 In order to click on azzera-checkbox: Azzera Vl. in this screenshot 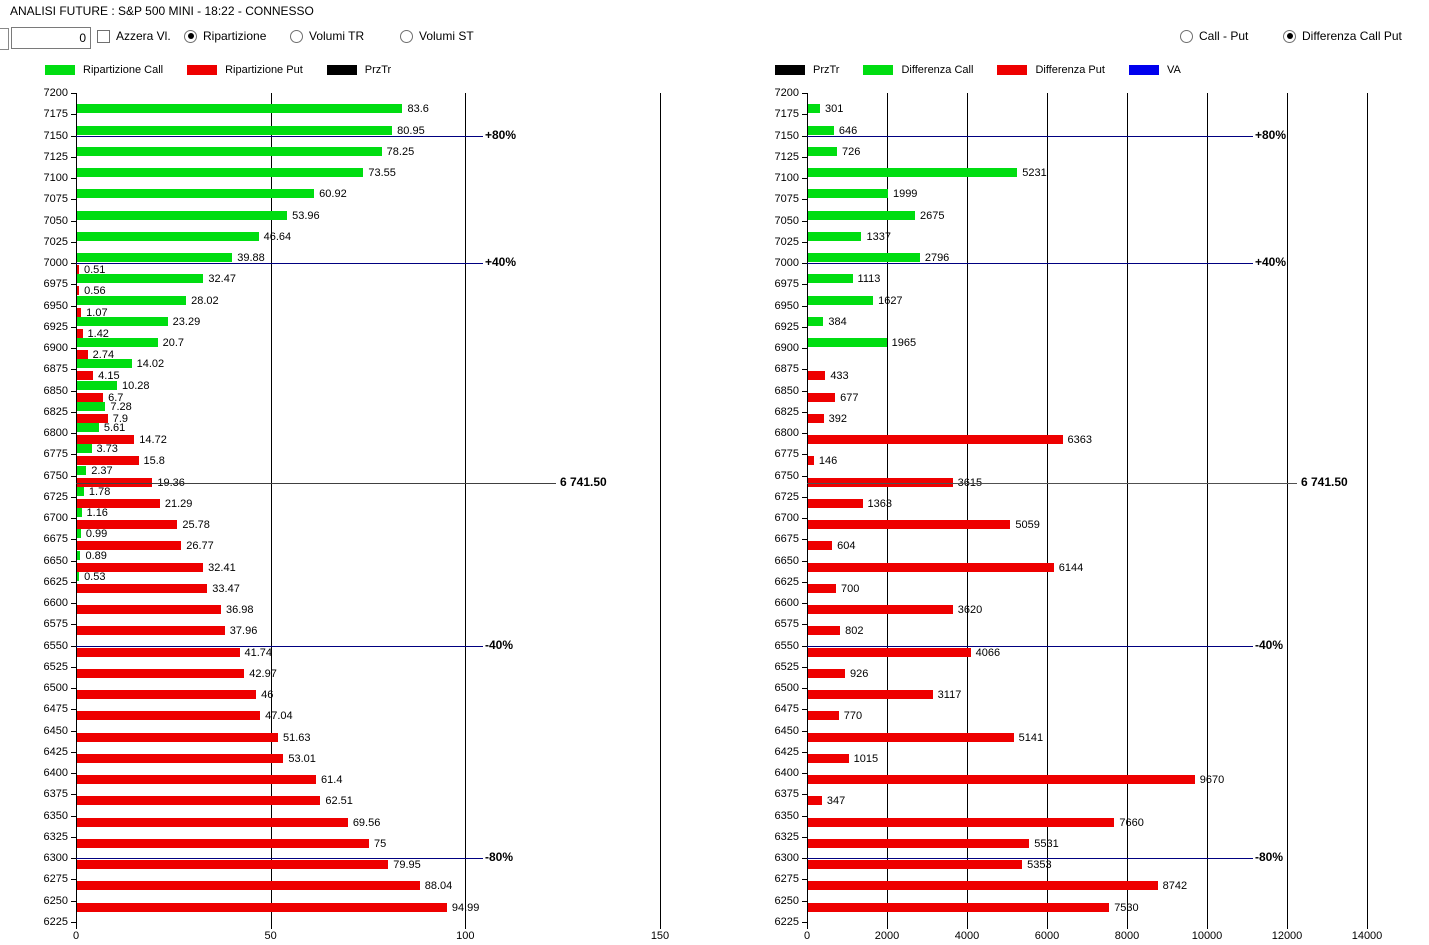, I will do `click(134, 36)`.